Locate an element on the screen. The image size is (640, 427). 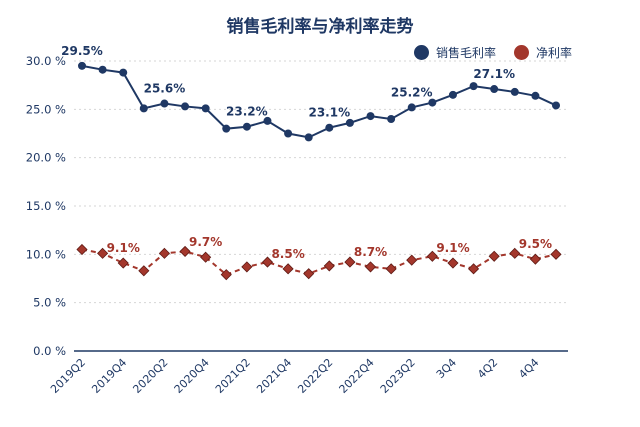
x-tick-label: 2020Q4 is located at coordinates (192, 376).